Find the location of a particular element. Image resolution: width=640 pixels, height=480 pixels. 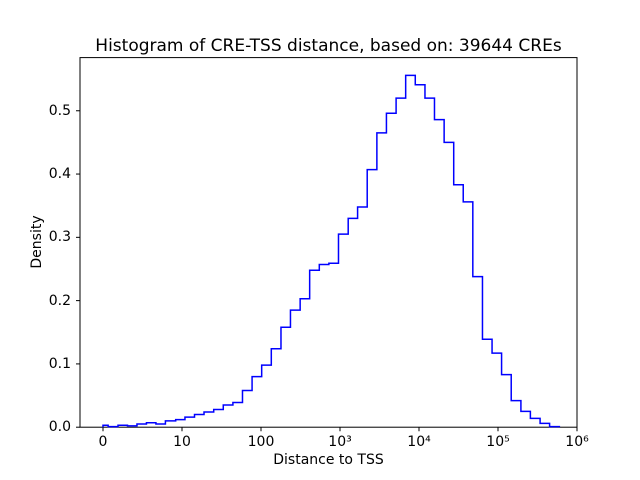

x-tick-label: 10⁵ is located at coordinates (498, 442).